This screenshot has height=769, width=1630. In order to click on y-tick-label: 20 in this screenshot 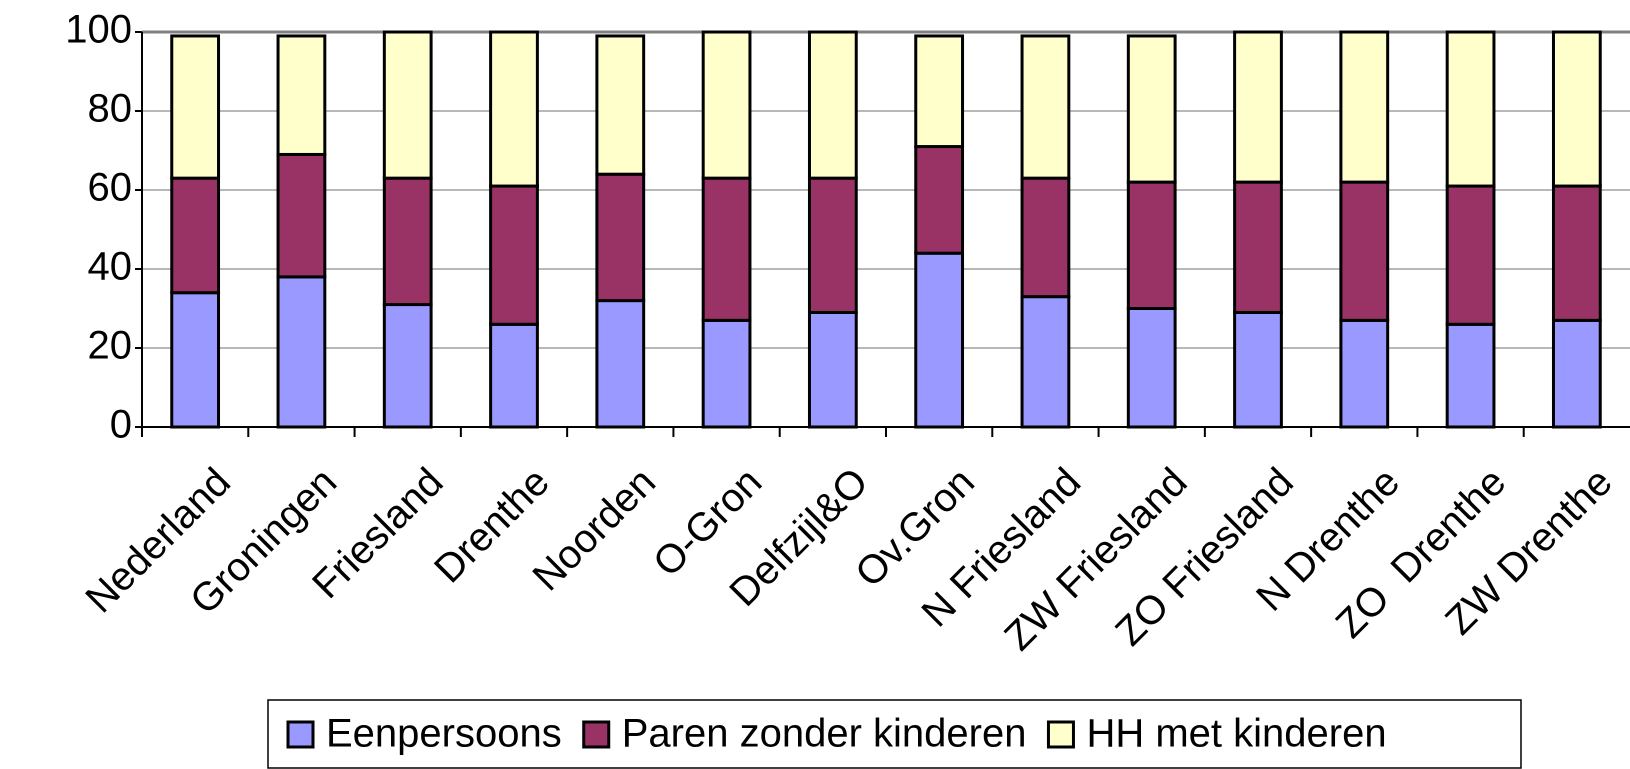, I will do `click(110, 346)`.